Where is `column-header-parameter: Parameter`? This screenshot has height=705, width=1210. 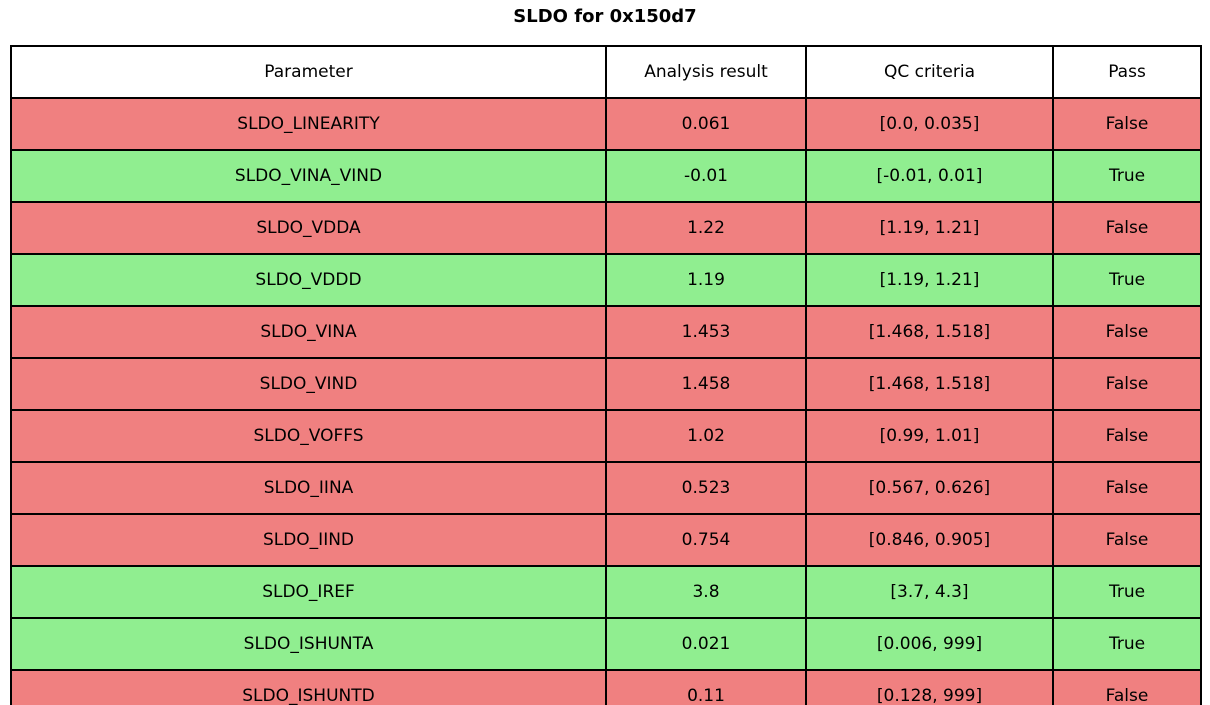
column-header-parameter: Parameter is located at coordinates (308, 72).